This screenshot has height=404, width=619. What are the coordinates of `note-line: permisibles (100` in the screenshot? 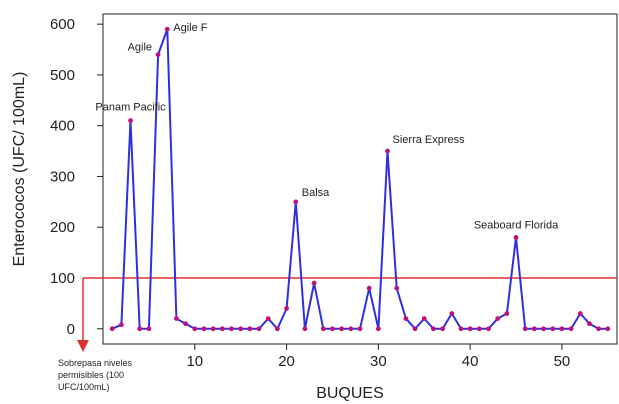 It's located at (91, 375).